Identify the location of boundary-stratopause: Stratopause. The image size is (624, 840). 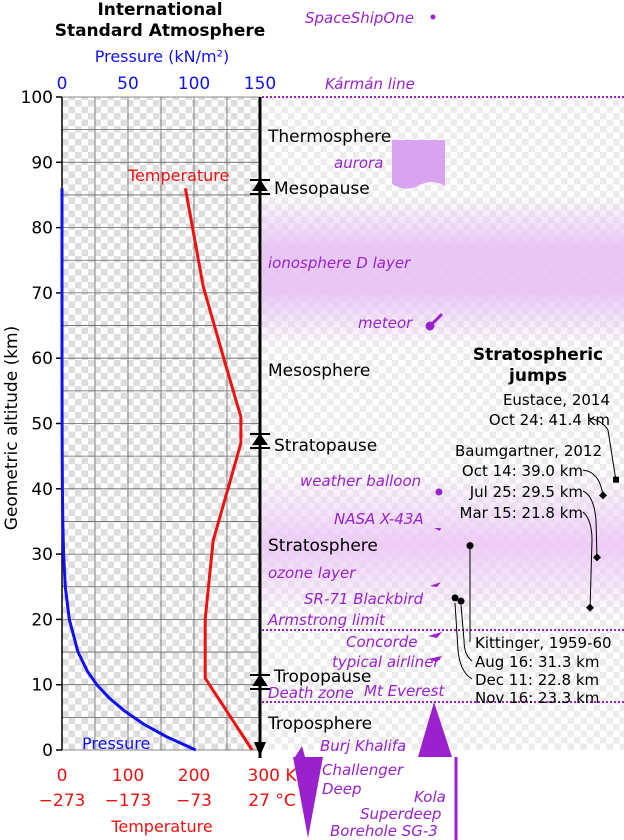
(325, 446).